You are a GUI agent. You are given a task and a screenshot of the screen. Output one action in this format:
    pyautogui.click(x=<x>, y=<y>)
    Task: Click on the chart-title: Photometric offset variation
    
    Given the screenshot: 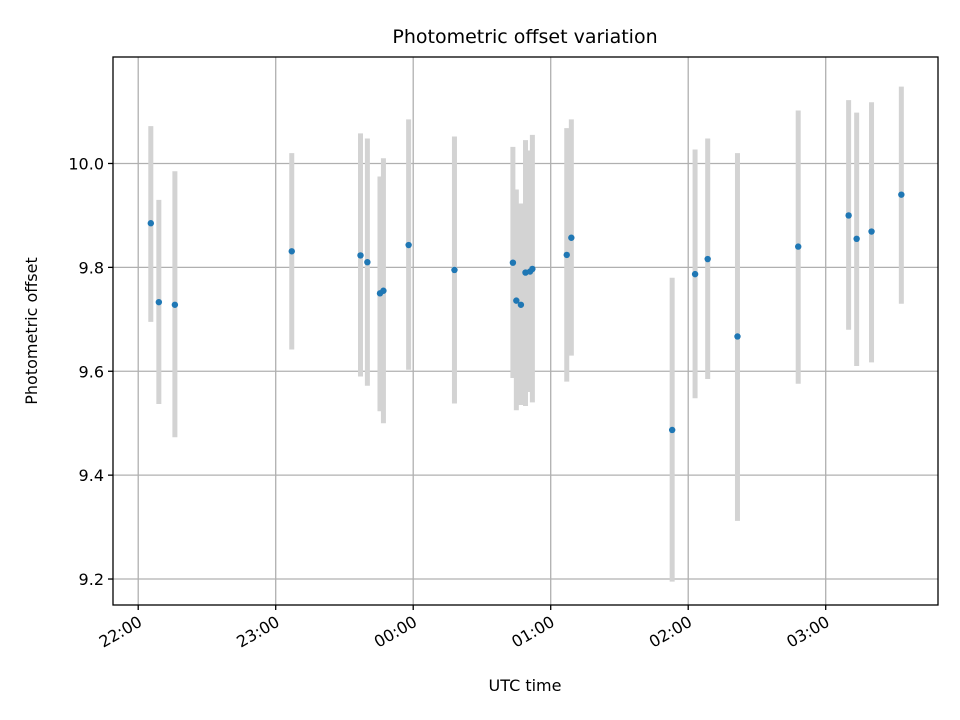 What is the action you would take?
    pyautogui.click(x=524, y=37)
    